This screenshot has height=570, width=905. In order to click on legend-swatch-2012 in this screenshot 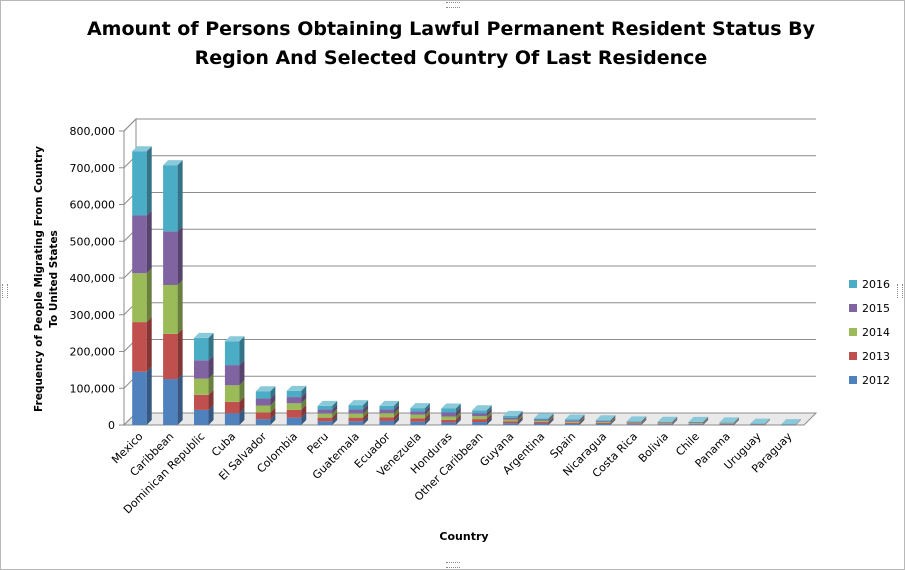, I will do `click(853, 380)`.